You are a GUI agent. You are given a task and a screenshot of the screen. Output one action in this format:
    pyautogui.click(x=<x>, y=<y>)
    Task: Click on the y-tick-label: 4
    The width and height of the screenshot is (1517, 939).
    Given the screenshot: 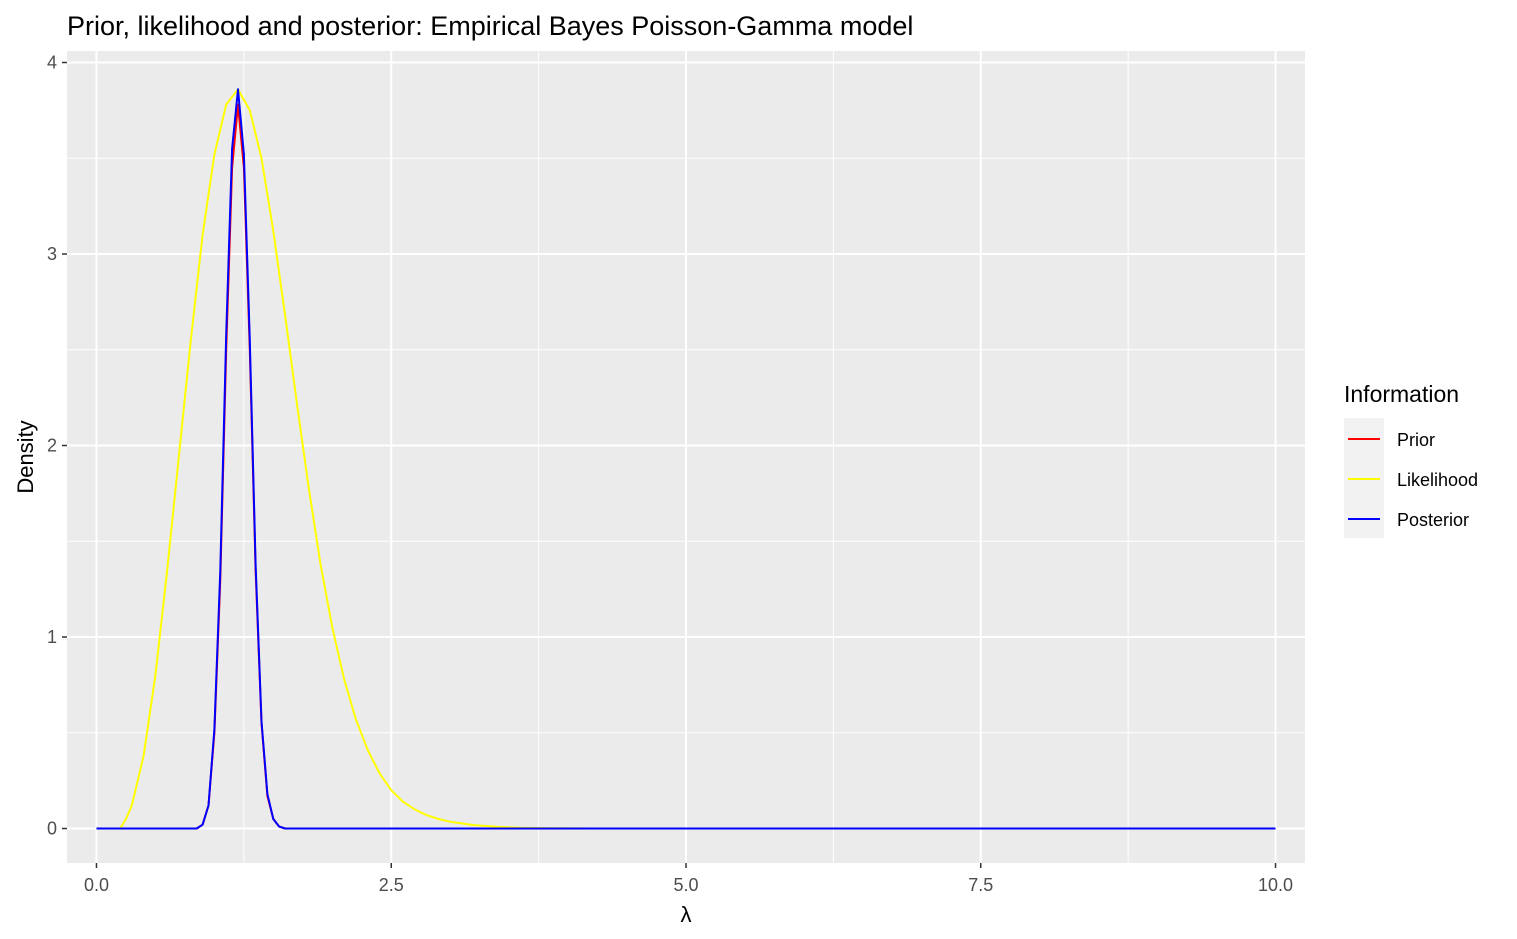 What is the action you would take?
    pyautogui.click(x=52, y=62)
    